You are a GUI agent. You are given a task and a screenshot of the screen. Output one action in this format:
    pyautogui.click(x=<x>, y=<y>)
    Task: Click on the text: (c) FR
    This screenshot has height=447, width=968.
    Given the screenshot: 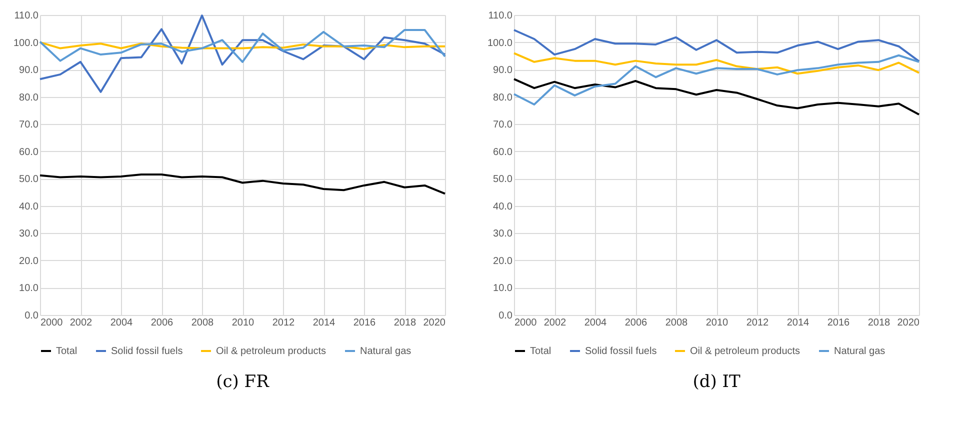 What is the action you would take?
    pyautogui.click(x=243, y=382)
    